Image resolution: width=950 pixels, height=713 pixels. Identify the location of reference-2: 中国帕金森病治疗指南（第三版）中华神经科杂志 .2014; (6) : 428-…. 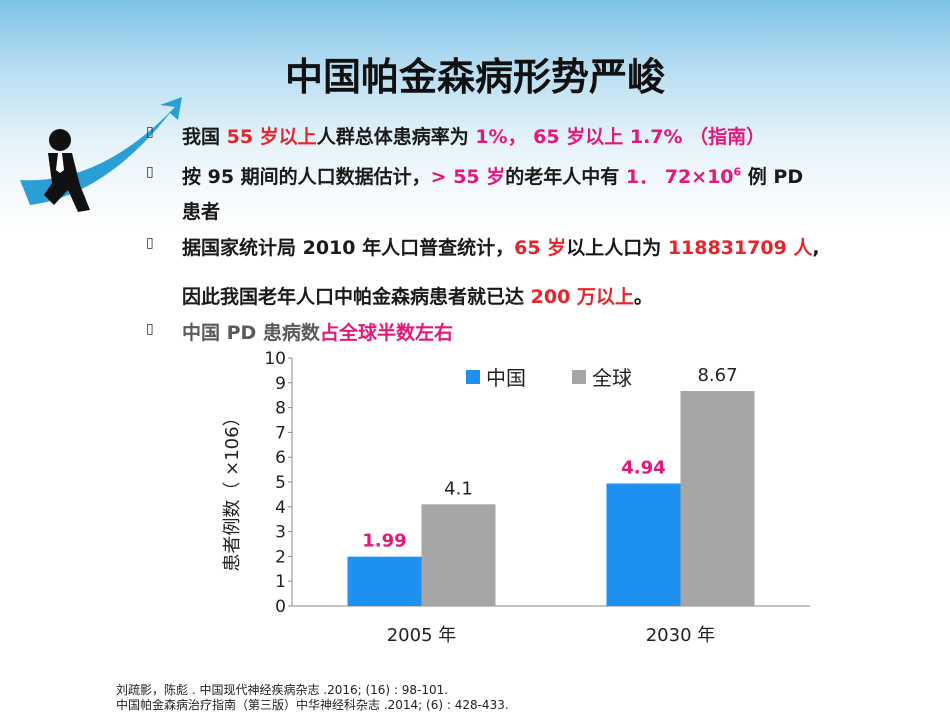
(312, 705).